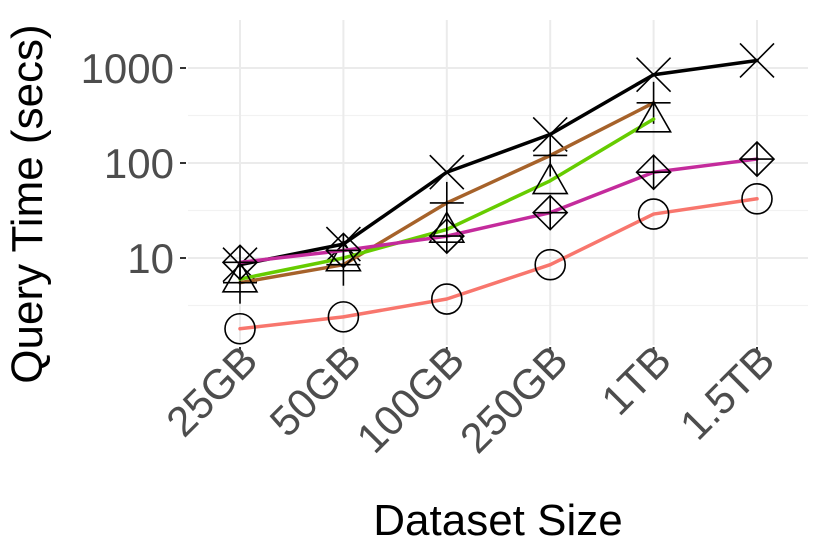  What do you see at coordinates (727, 392) in the screenshot?
I see `x-tick-label: 1.5TB` at bounding box center [727, 392].